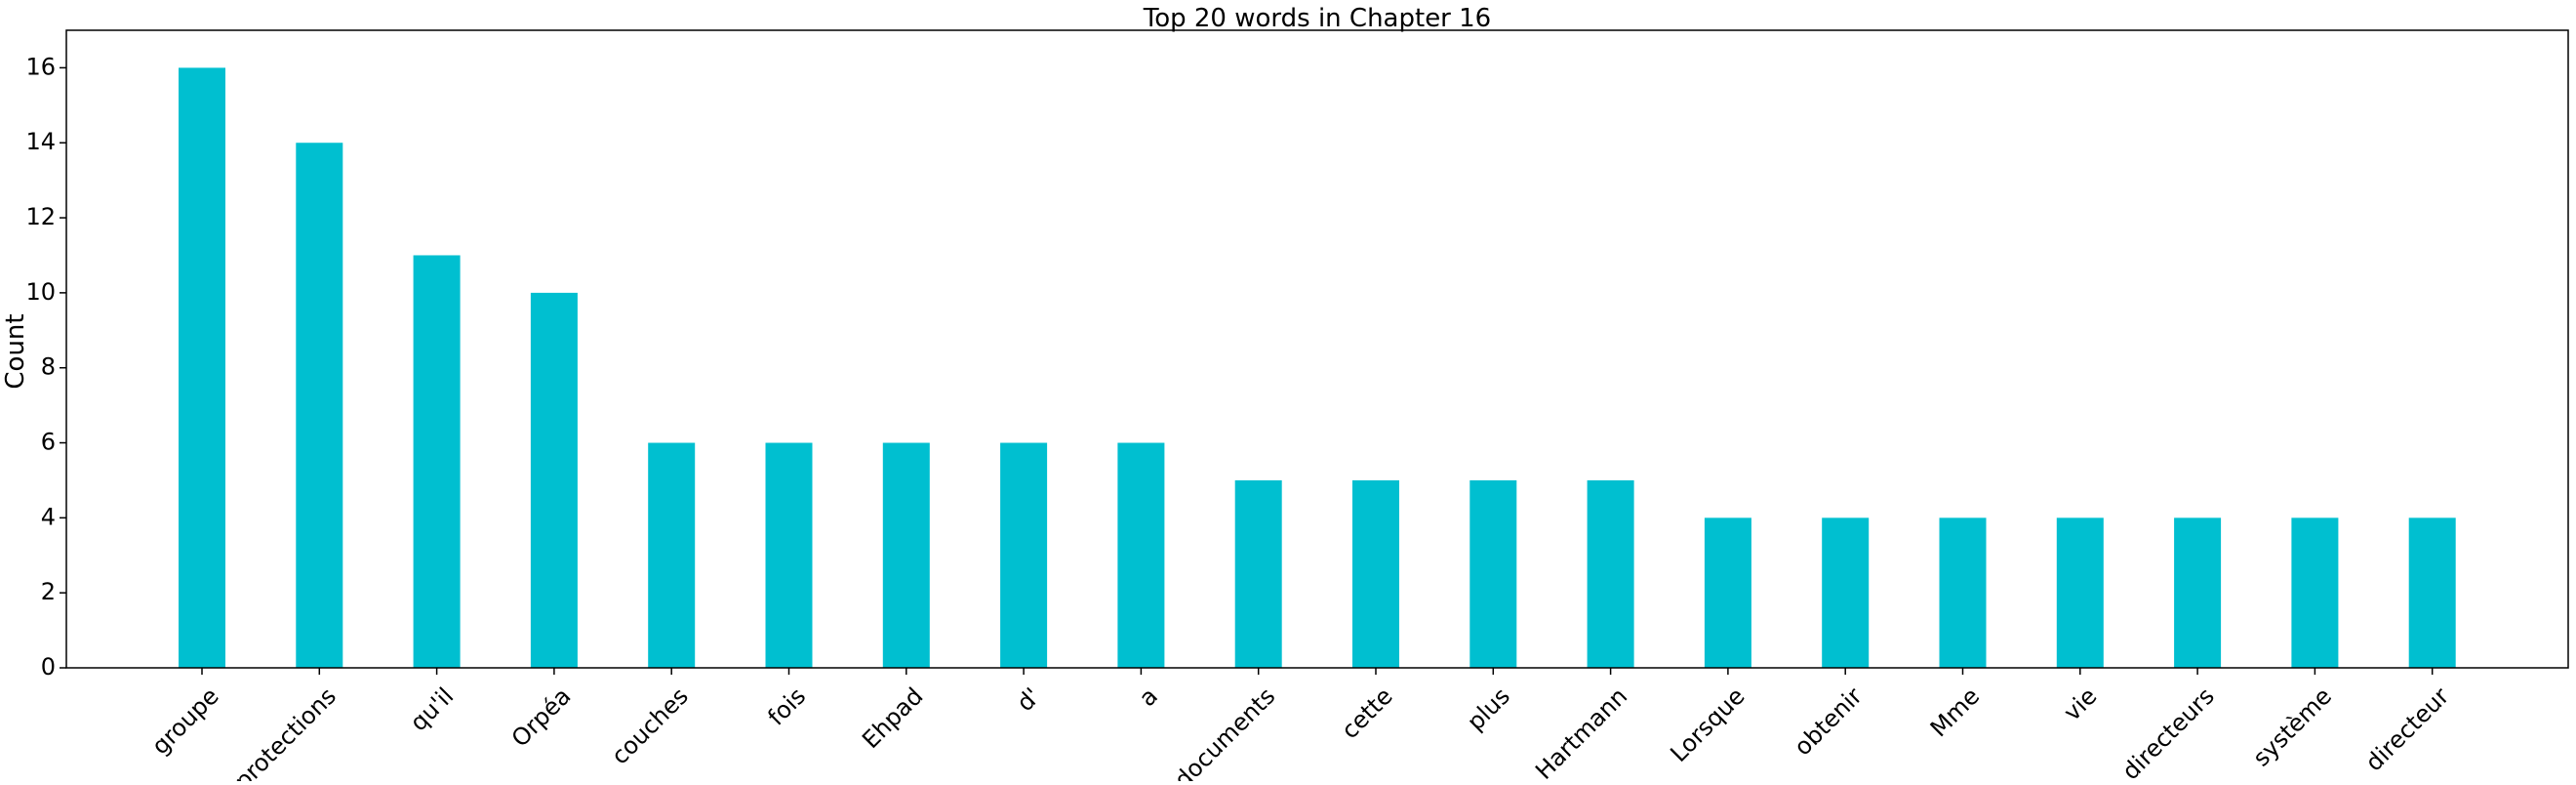  I want to click on x-tick-label: protections, so click(285, 731).